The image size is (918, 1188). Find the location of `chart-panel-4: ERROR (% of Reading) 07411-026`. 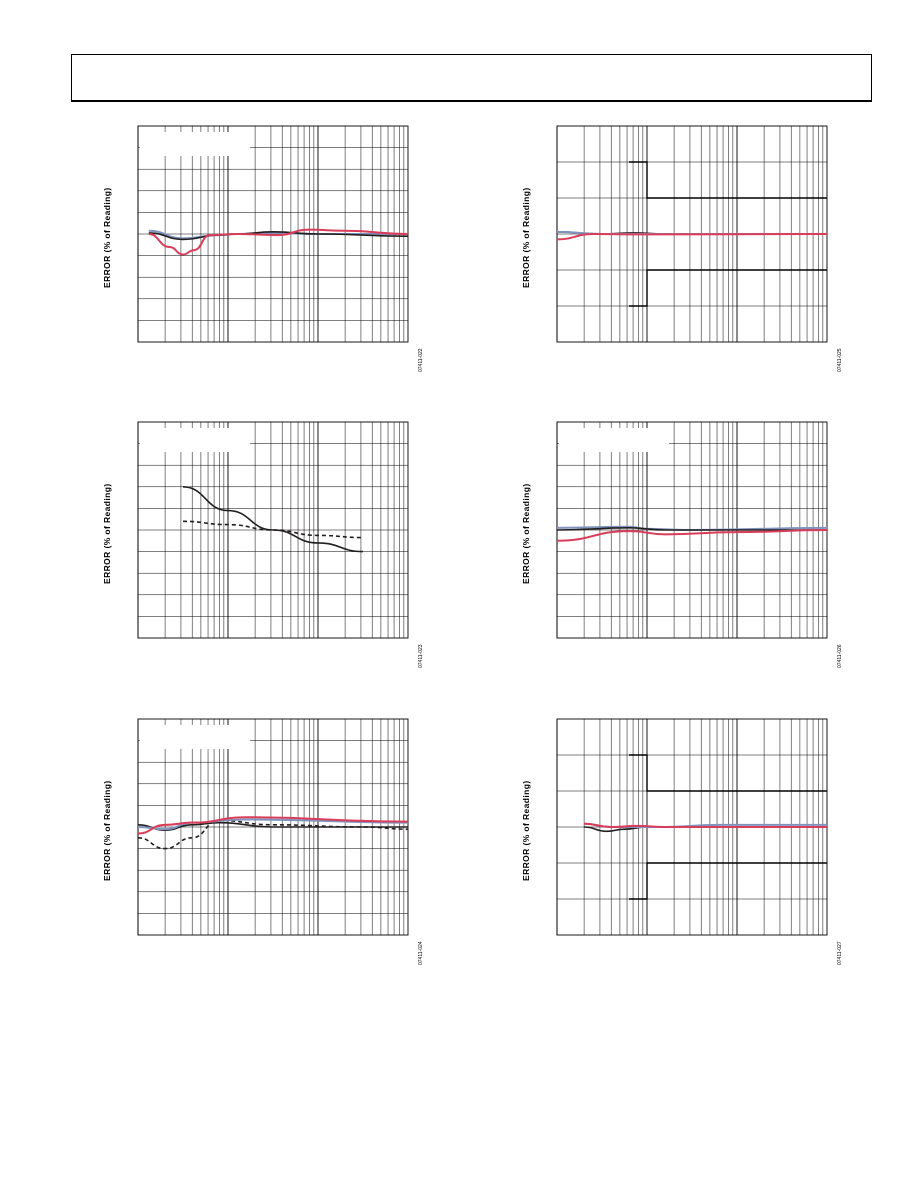

chart-panel-4: ERROR (% of Reading) 07411-026 is located at coordinates (689, 546).